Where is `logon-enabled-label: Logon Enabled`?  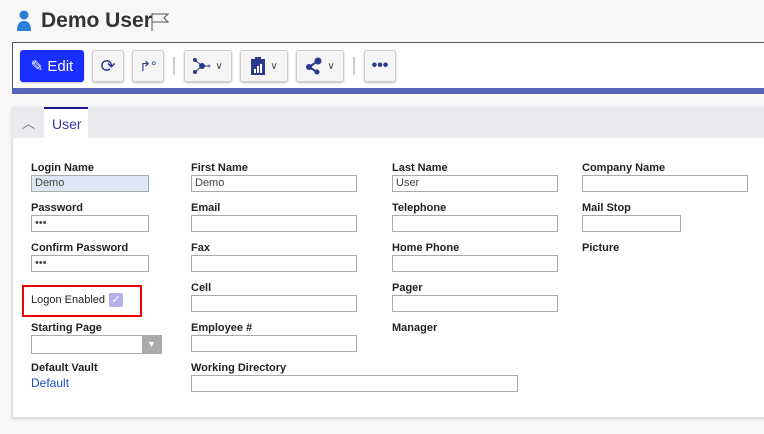
logon-enabled-label: Logon Enabled is located at coordinates (68, 299).